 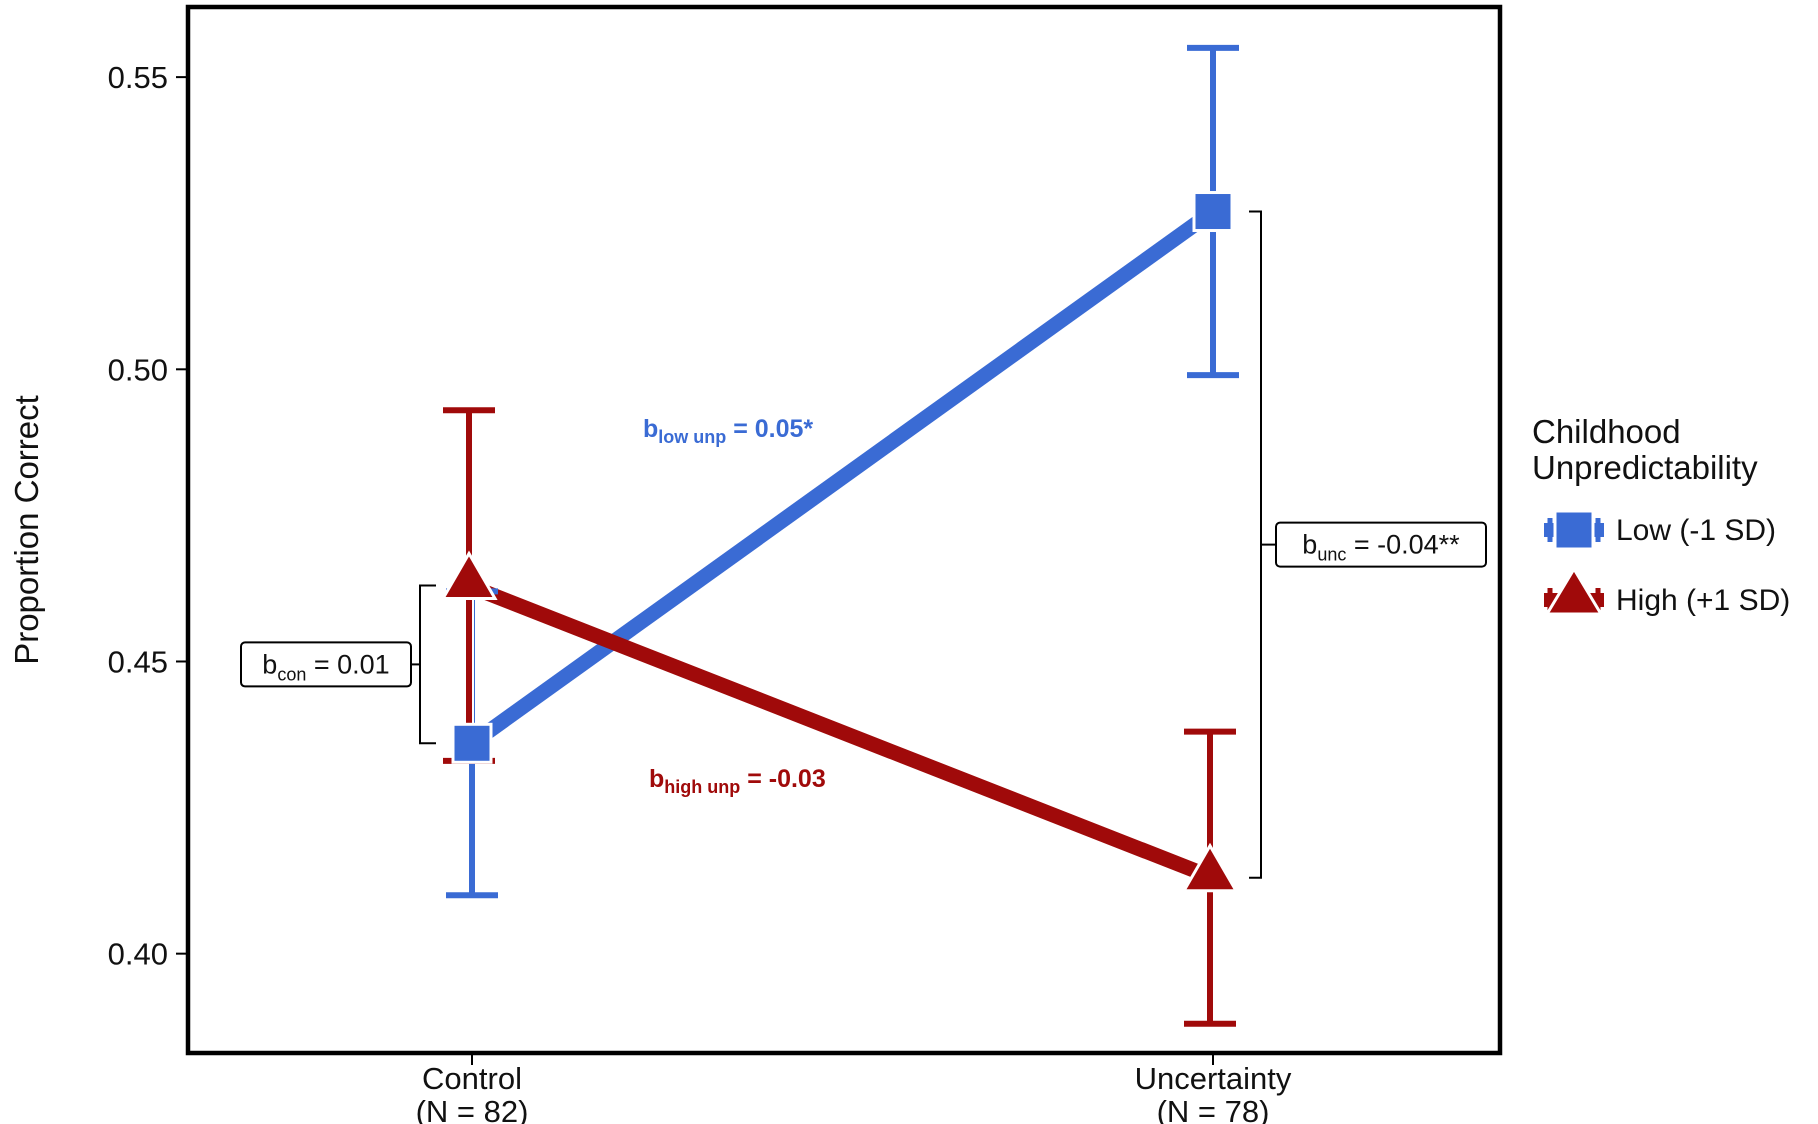 What do you see at coordinates (138, 77) in the screenshot?
I see `y-tick-label: 0.55` at bounding box center [138, 77].